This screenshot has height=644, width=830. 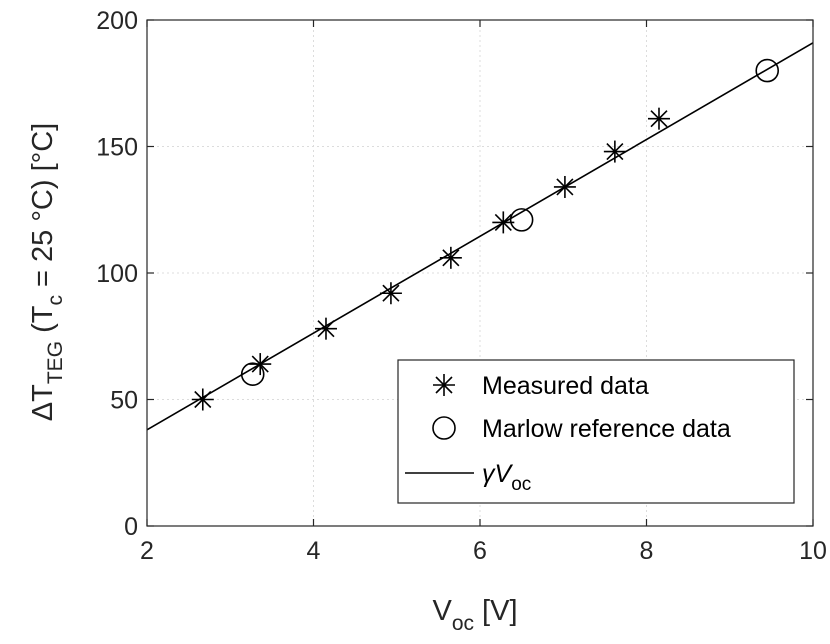 I want to click on y-tick-label: 100, so click(x=117, y=274).